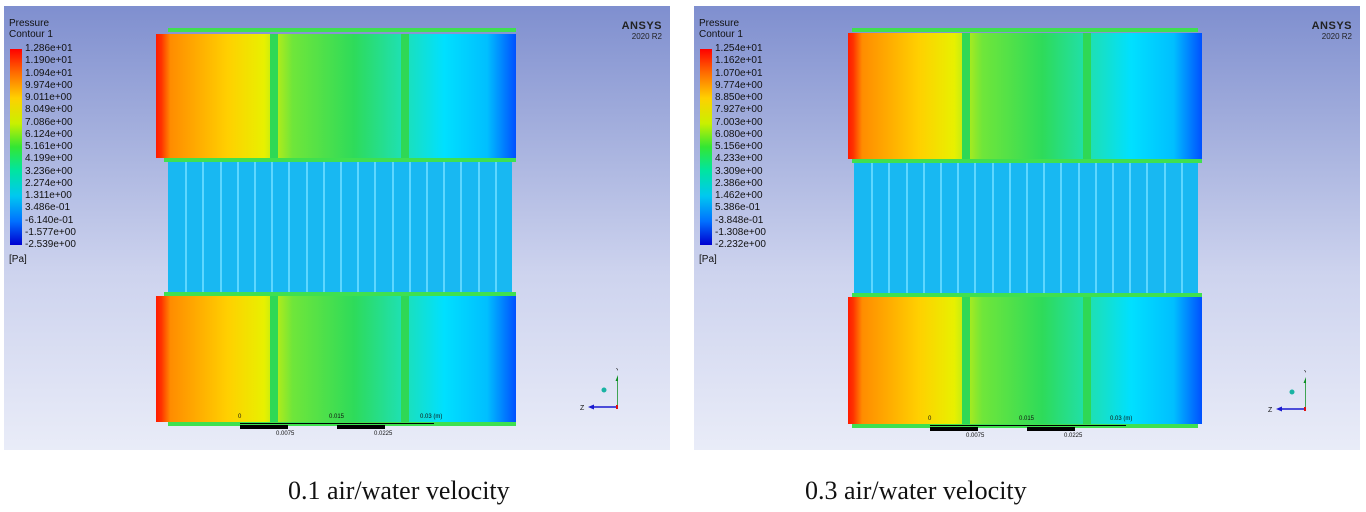 Image resolution: width=1366 pixels, height=512 pixels. What do you see at coordinates (49, 110) in the screenshot?
I see `color-bar-tick-label: 8.049e+00` at bounding box center [49, 110].